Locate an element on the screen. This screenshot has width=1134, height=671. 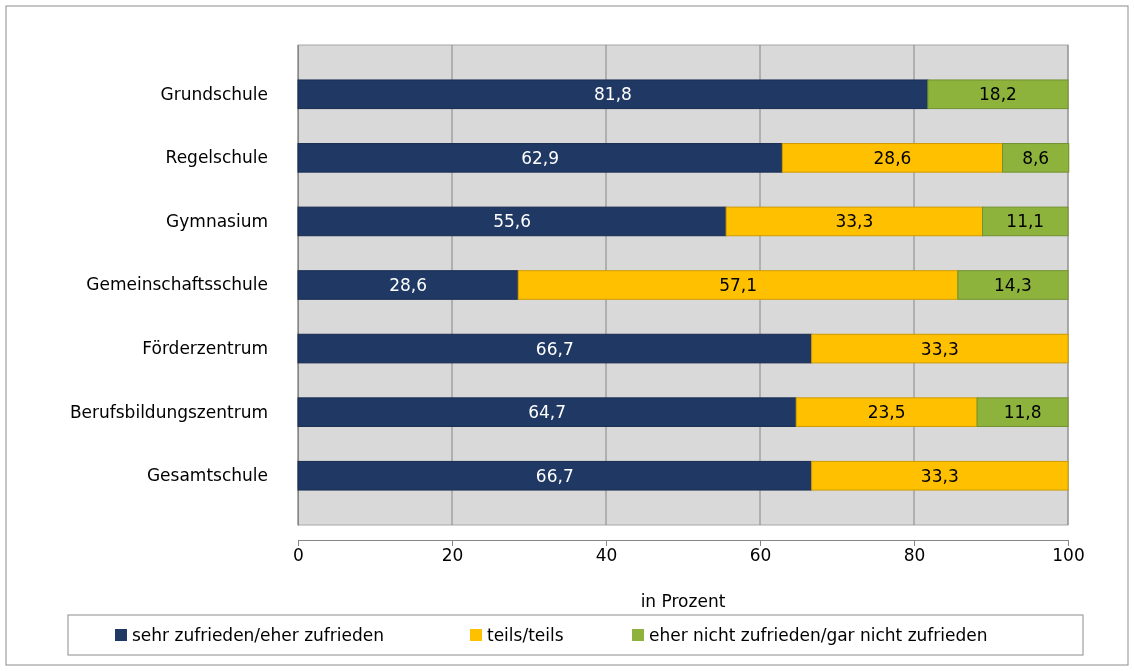
data-label: 23,5 is located at coordinates (886, 412).